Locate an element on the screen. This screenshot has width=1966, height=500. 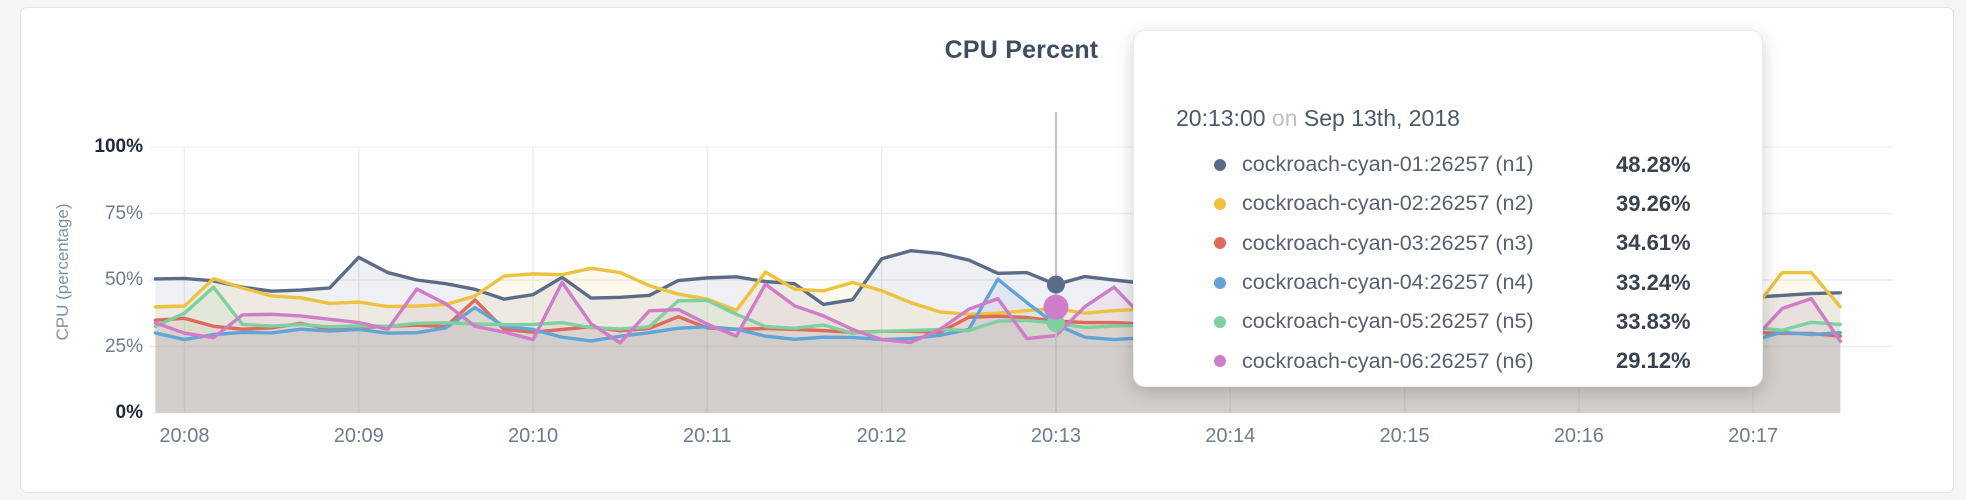
tooltip-node-value: 48.28% is located at coordinates (1653, 164).